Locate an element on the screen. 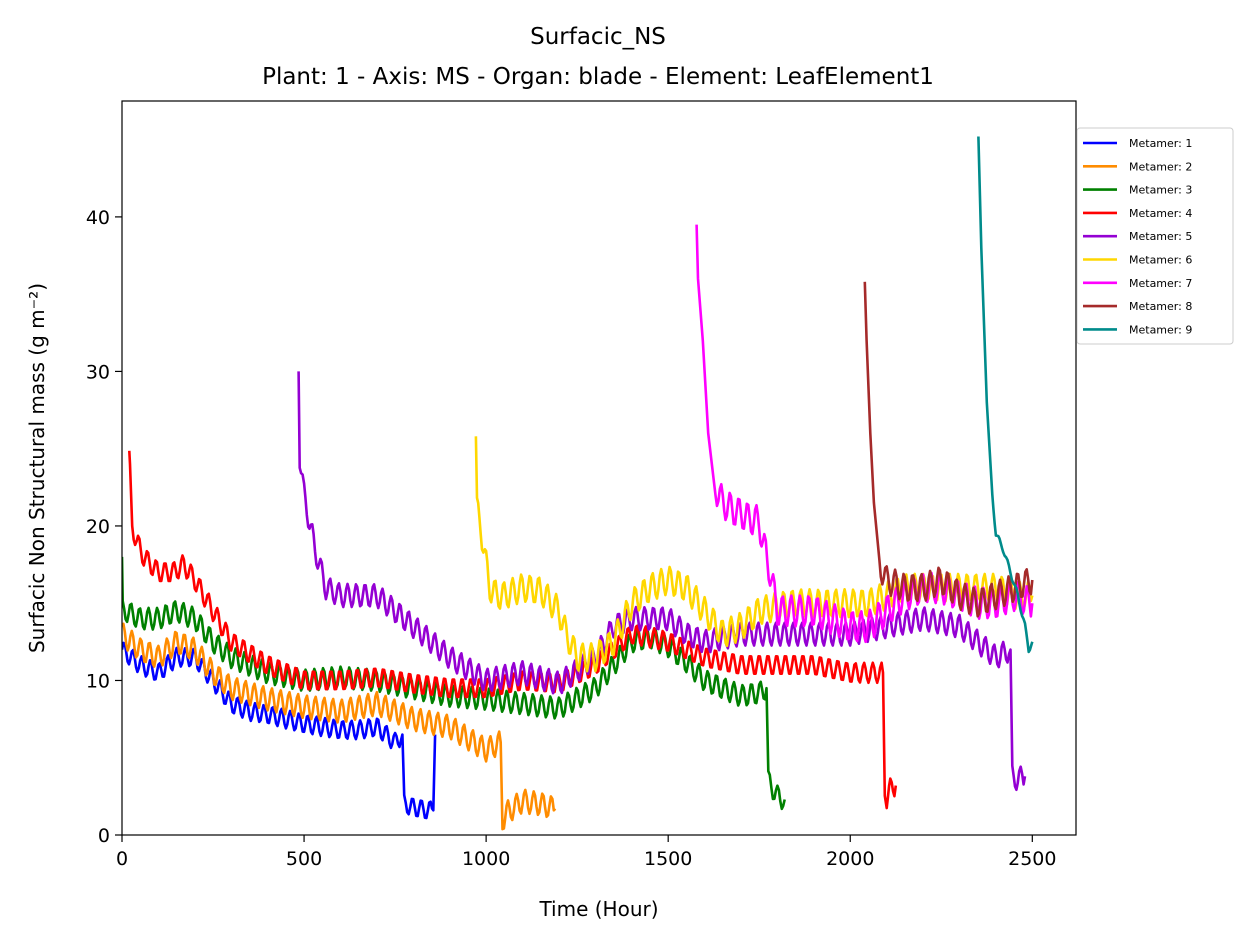  x-tick-label: 2500 is located at coordinates (1032, 859).